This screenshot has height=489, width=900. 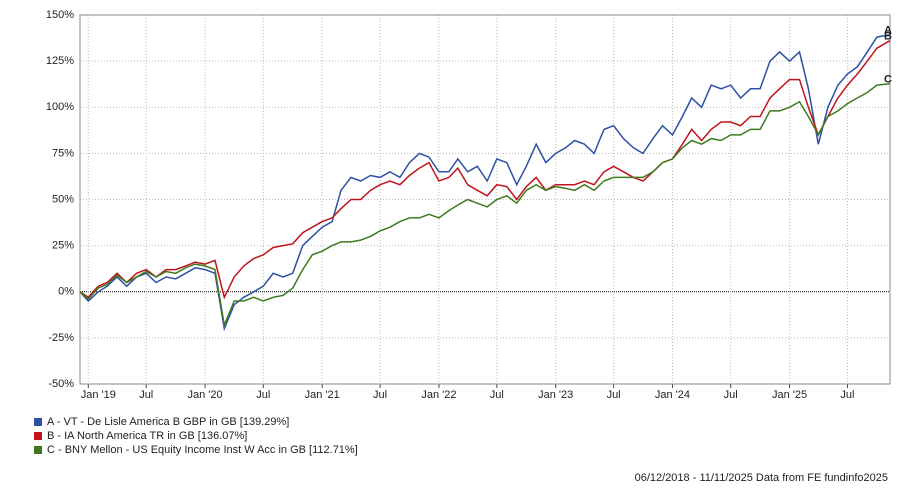 I want to click on y-tick-label: 50%, so click(x=63, y=199).